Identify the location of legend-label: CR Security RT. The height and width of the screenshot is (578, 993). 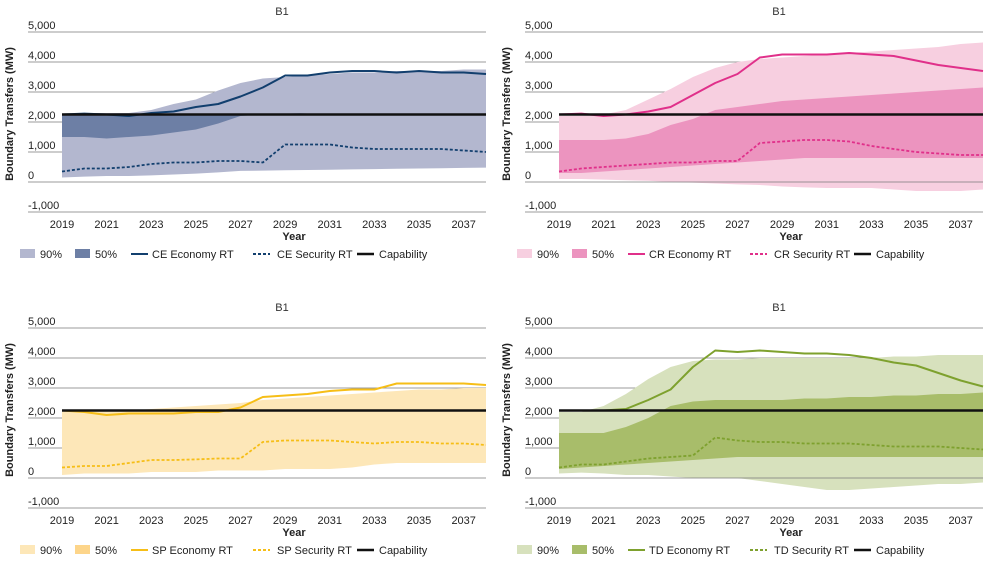
(812, 255).